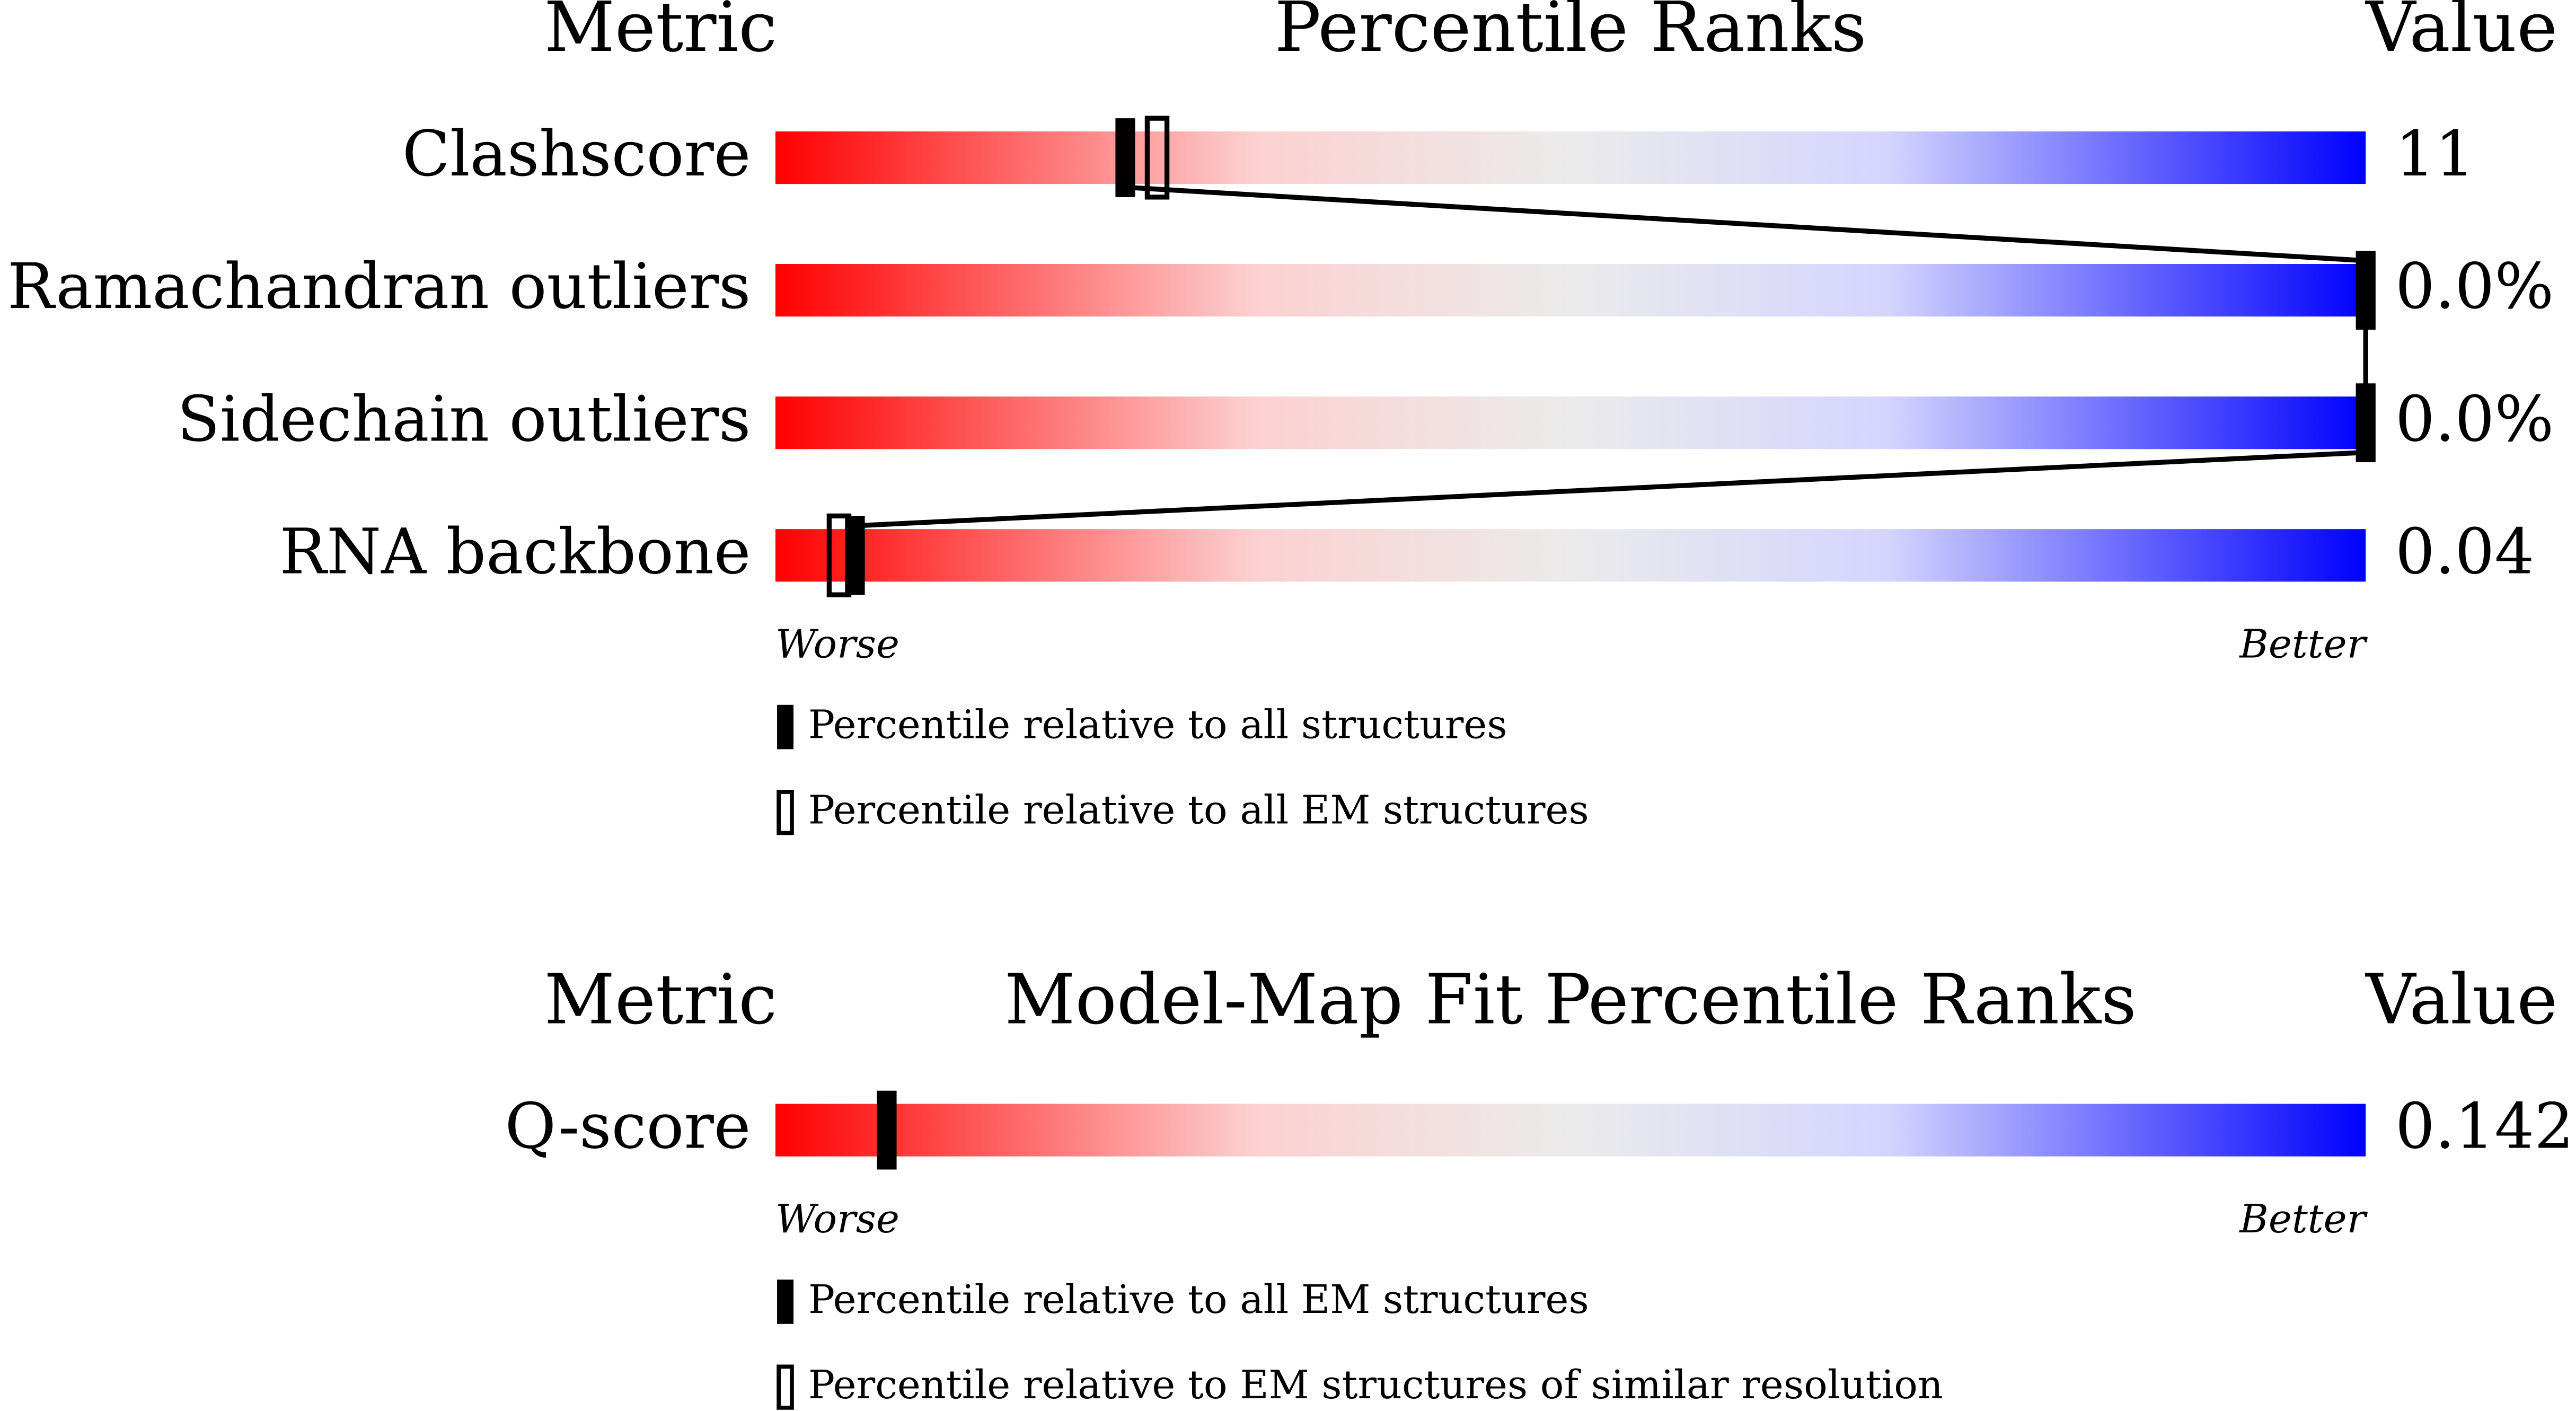  Describe the element at coordinates (1570, 1000) in the screenshot. I see `section-title: Model-Map Fit Percentile Ranks` at that location.